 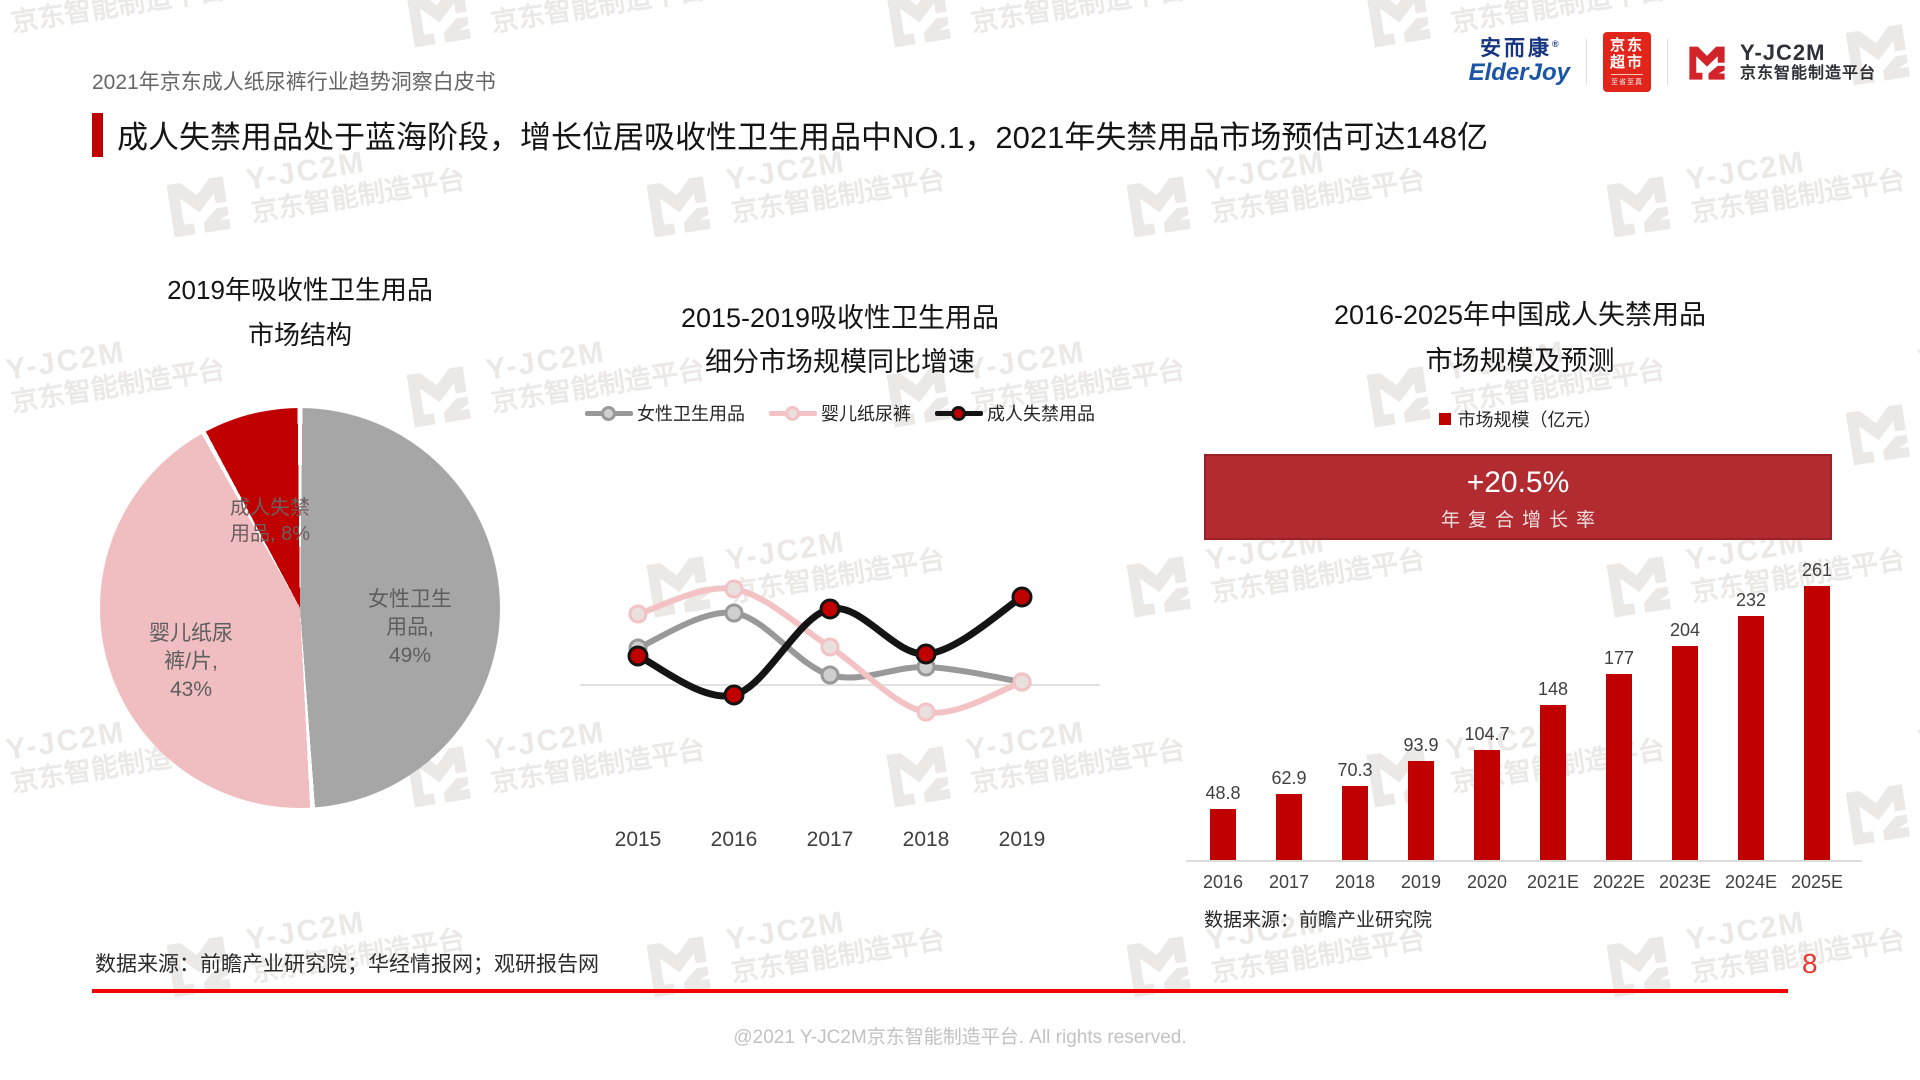 What do you see at coordinates (840, 715) in the screenshot?
I see `line-chart: 2015 2016 2017 2018 2019` at bounding box center [840, 715].